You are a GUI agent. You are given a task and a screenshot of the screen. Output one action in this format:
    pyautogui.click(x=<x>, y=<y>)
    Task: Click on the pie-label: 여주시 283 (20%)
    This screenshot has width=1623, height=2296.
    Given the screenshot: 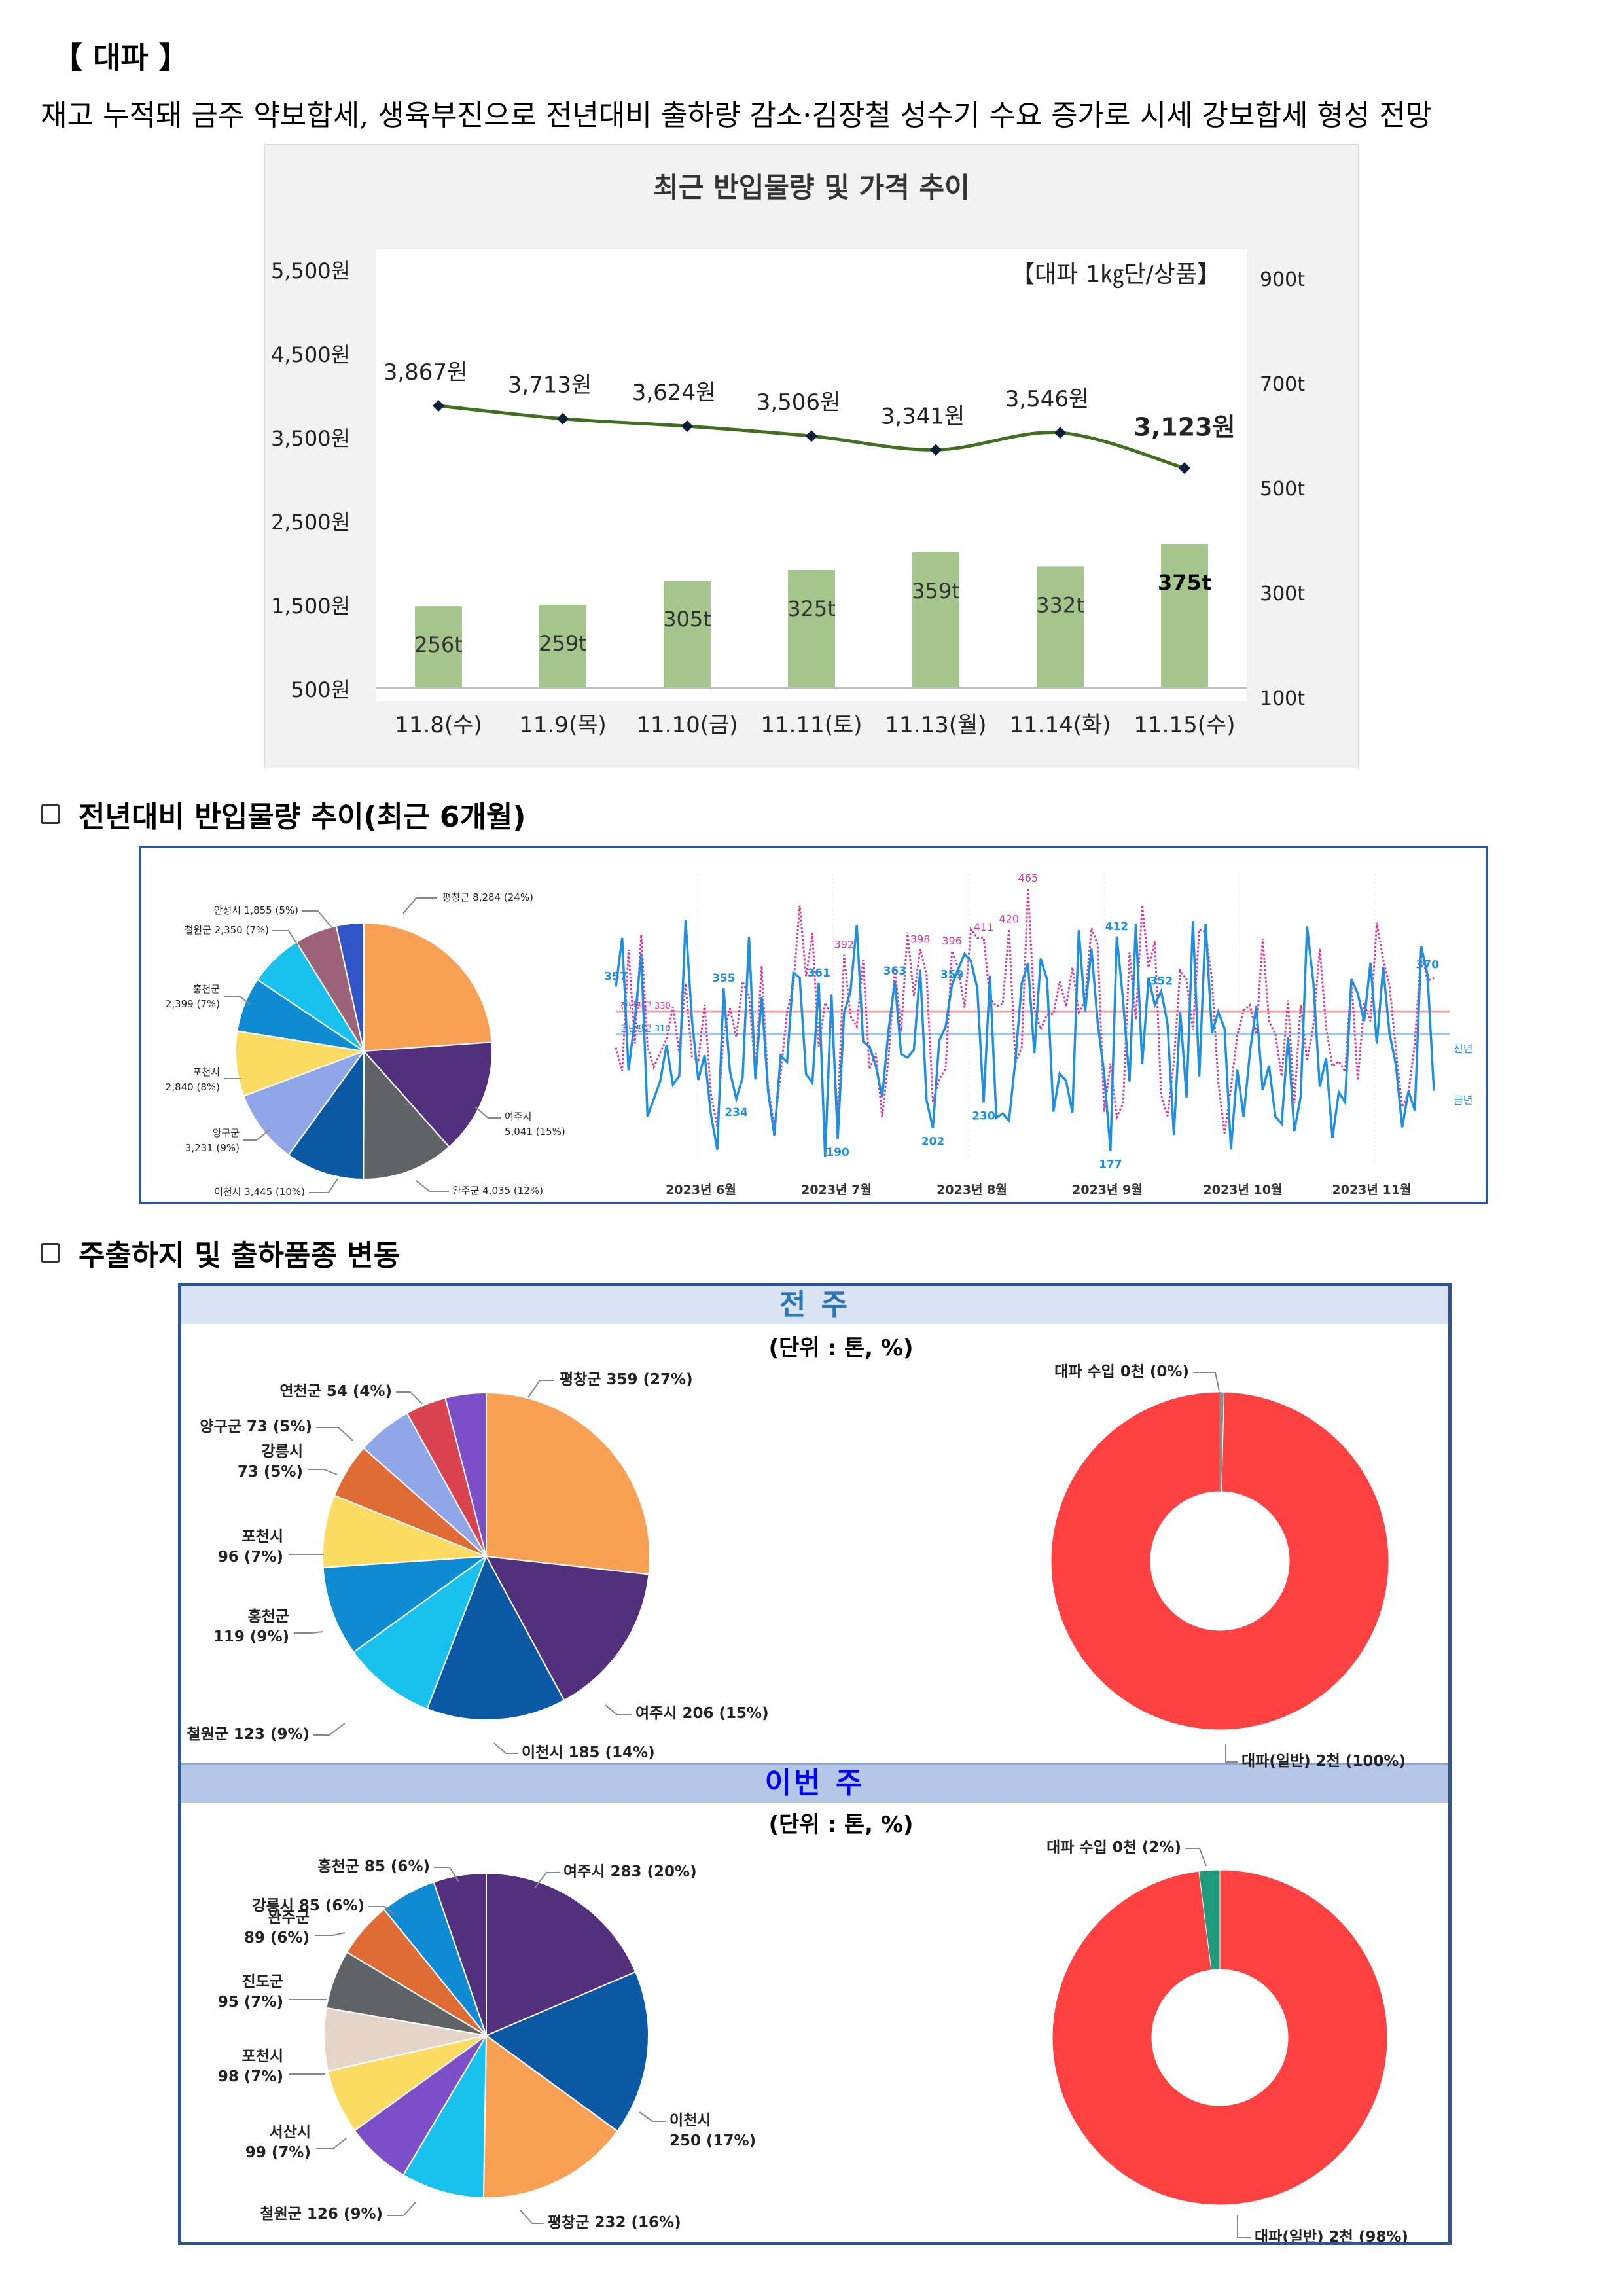 What is the action you would take?
    pyautogui.click(x=630, y=1871)
    